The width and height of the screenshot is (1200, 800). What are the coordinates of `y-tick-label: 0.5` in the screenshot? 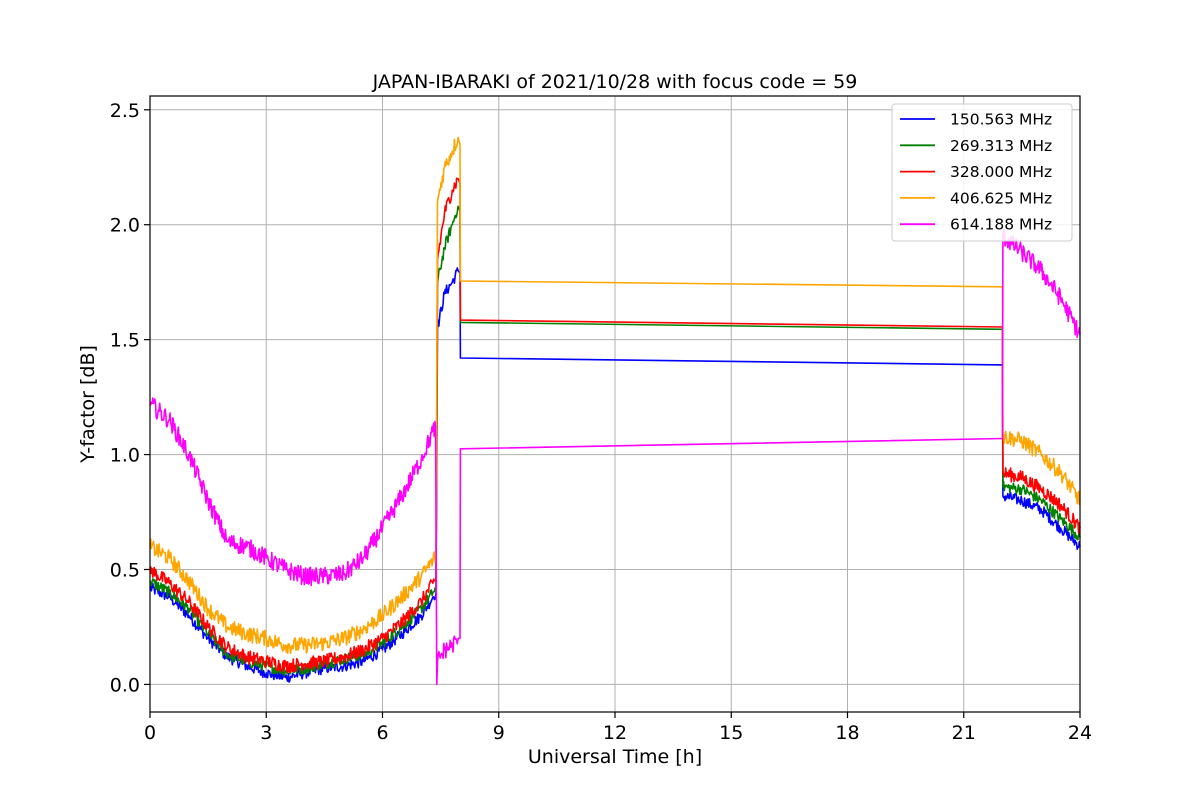 It's located at (125, 570).